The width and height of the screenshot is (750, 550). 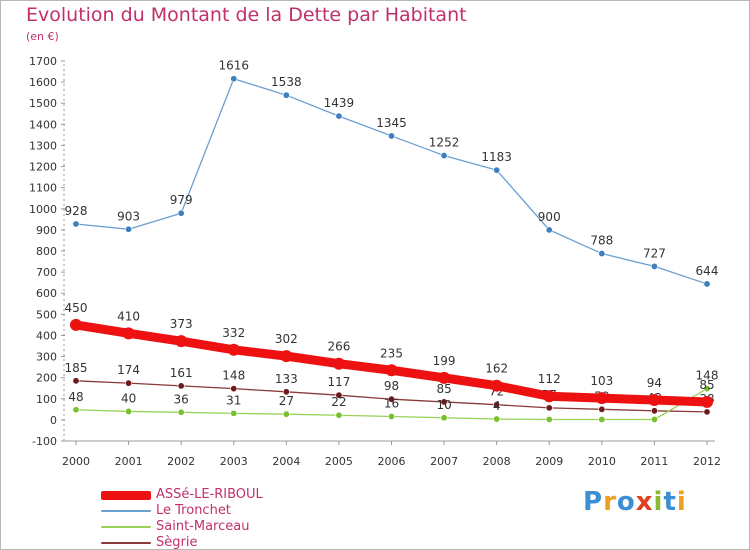 What do you see at coordinates (707, 461) in the screenshot?
I see `x-tick-label: 2012` at bounding box center [707, 461].